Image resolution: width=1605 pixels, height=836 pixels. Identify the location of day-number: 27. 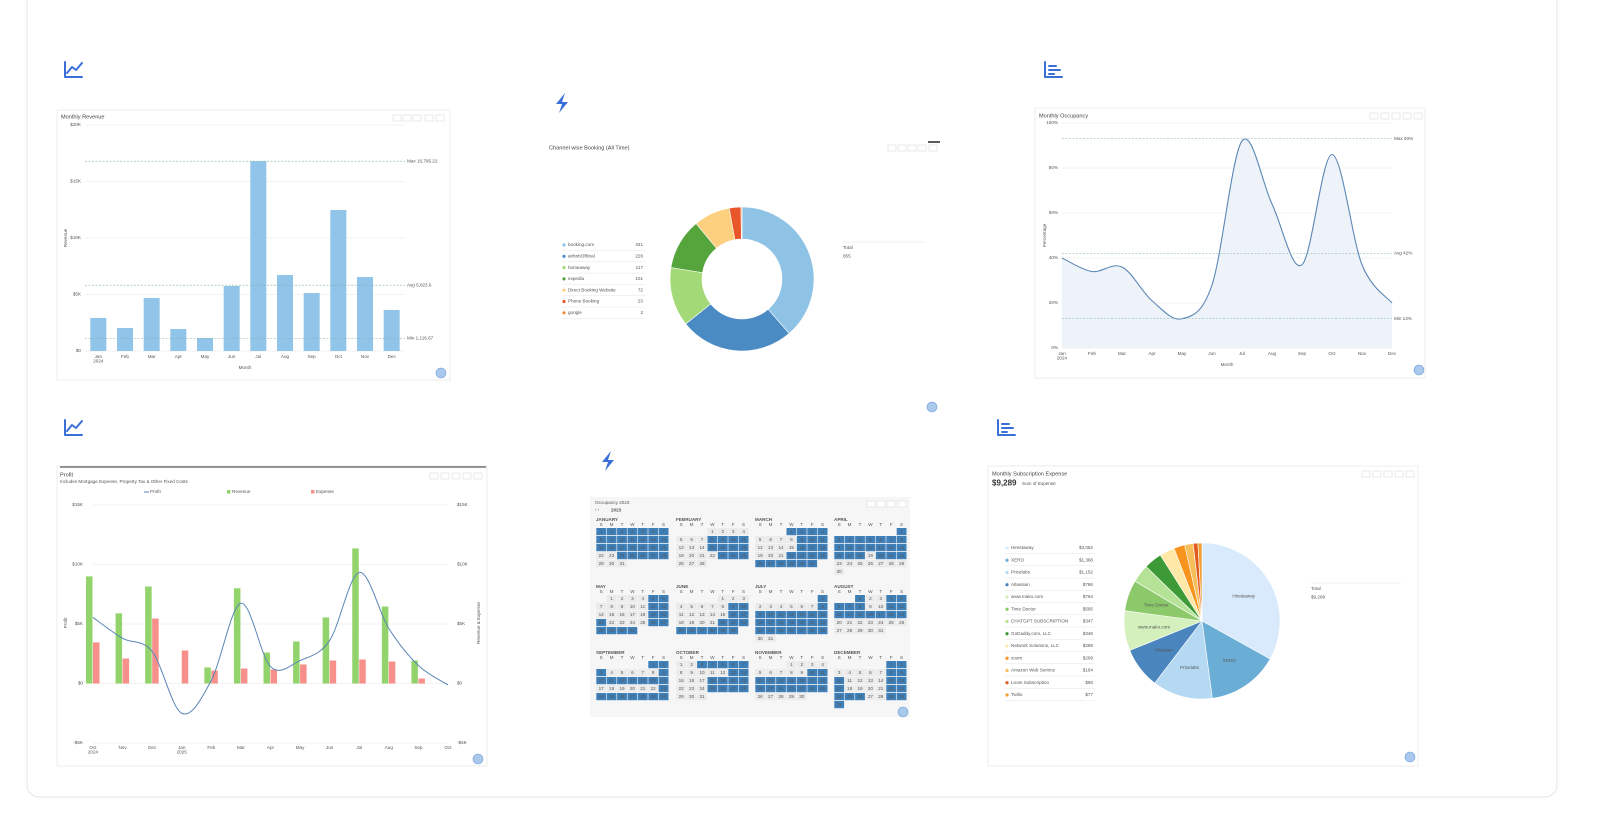
(664, 622).